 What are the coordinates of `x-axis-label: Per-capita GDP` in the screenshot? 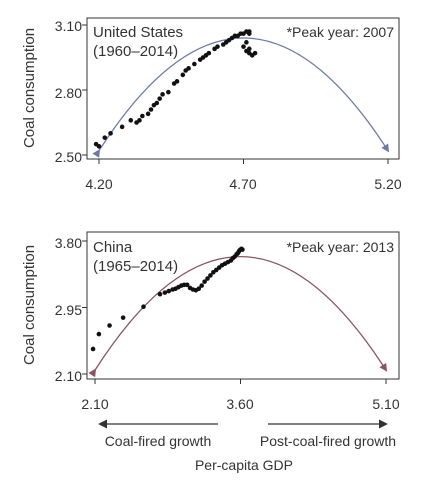 It's located at (244, 465).